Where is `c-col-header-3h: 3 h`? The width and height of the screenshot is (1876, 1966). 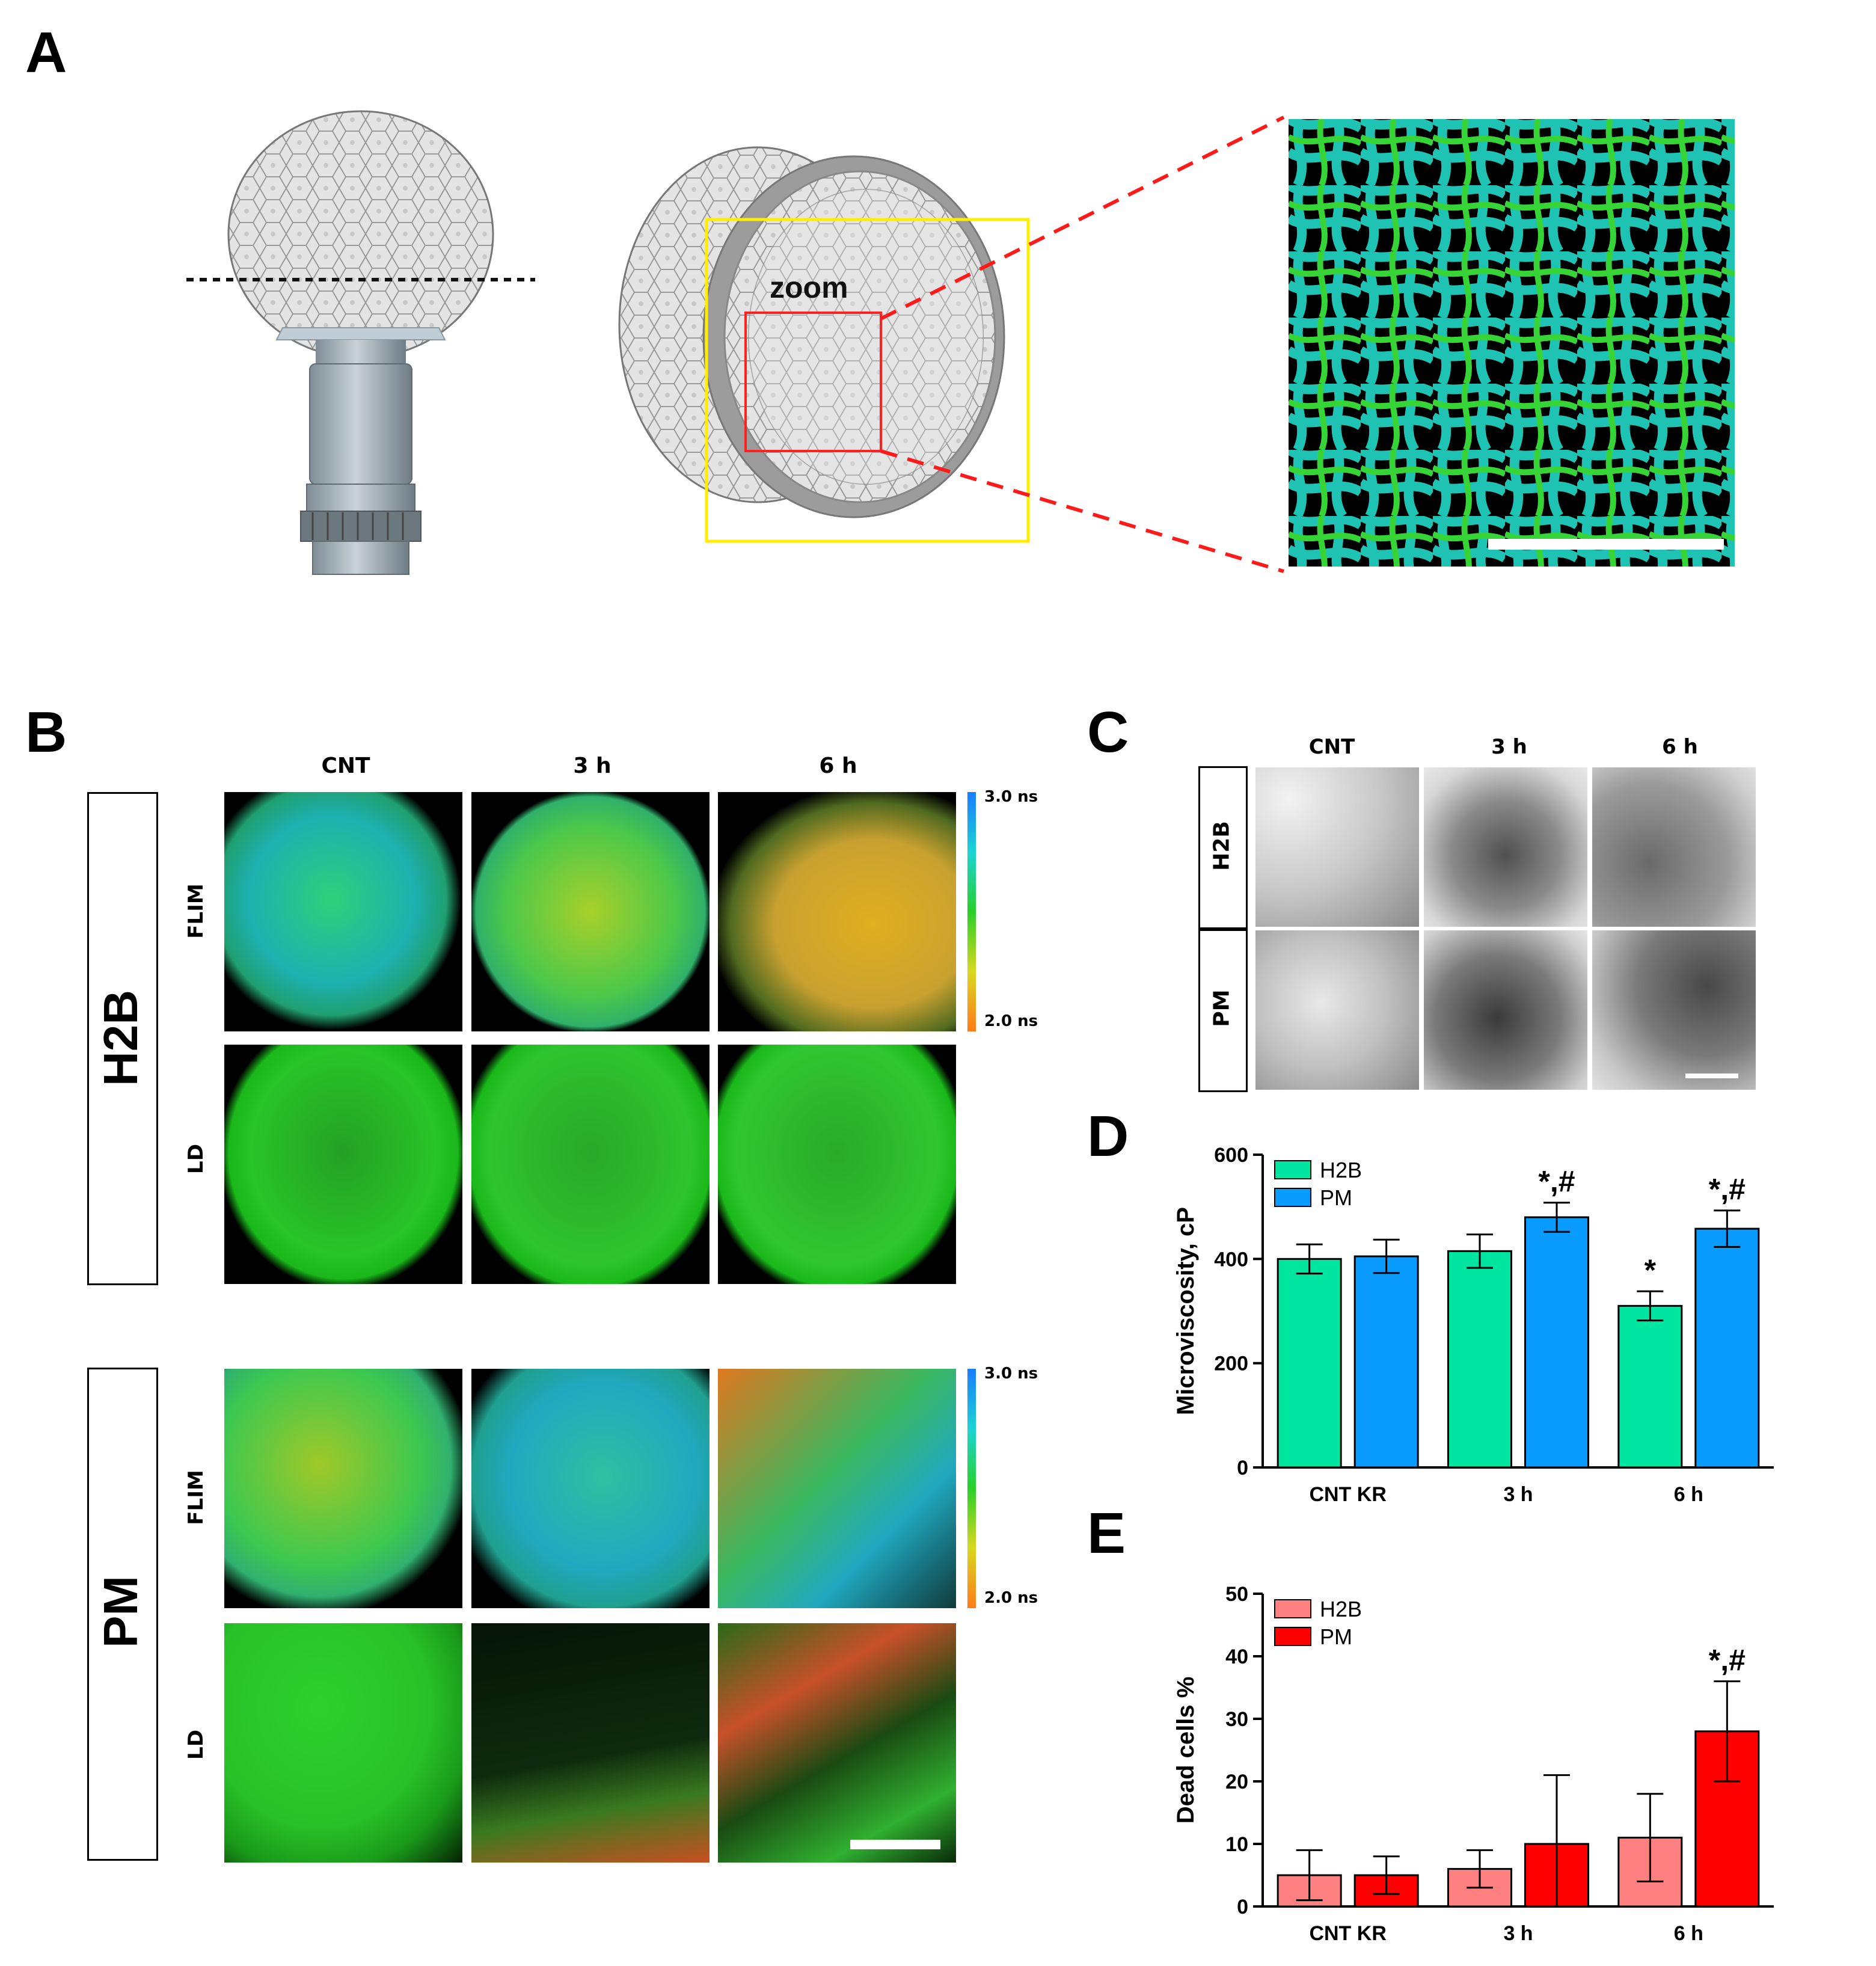 c-col-header-3h: 3 h is located at coordinates (1509, 747).